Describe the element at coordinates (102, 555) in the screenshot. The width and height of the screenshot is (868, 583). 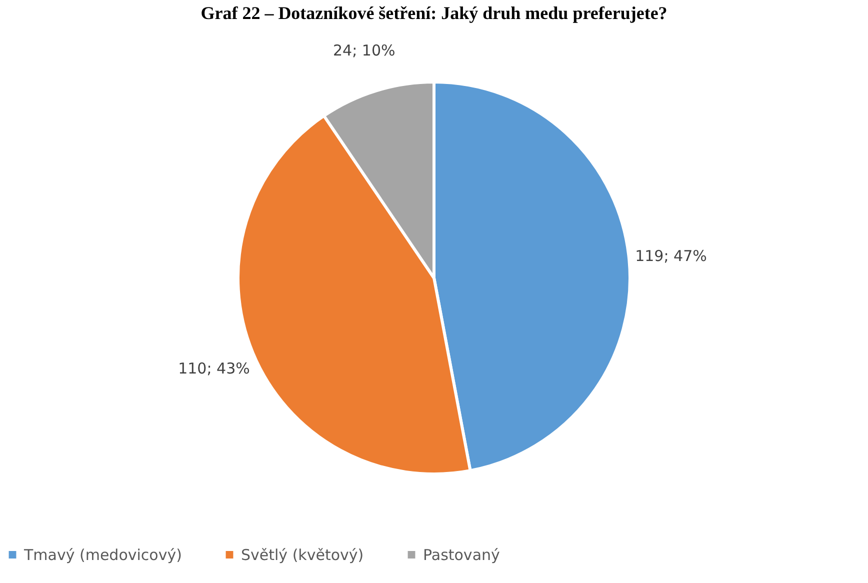
I see `legend-label: Tmavý (medovicový)` at that location.